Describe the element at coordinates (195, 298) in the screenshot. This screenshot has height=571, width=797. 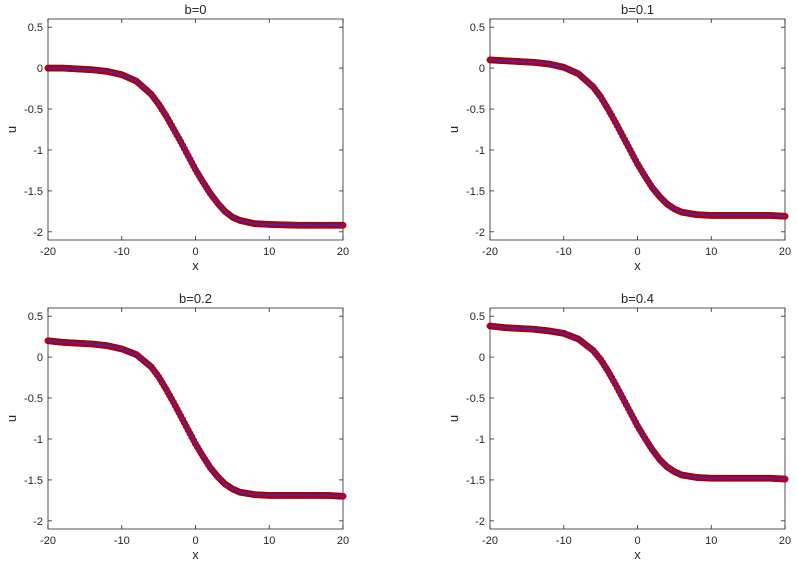
I see `subplot-title: b=0.2` at that location.